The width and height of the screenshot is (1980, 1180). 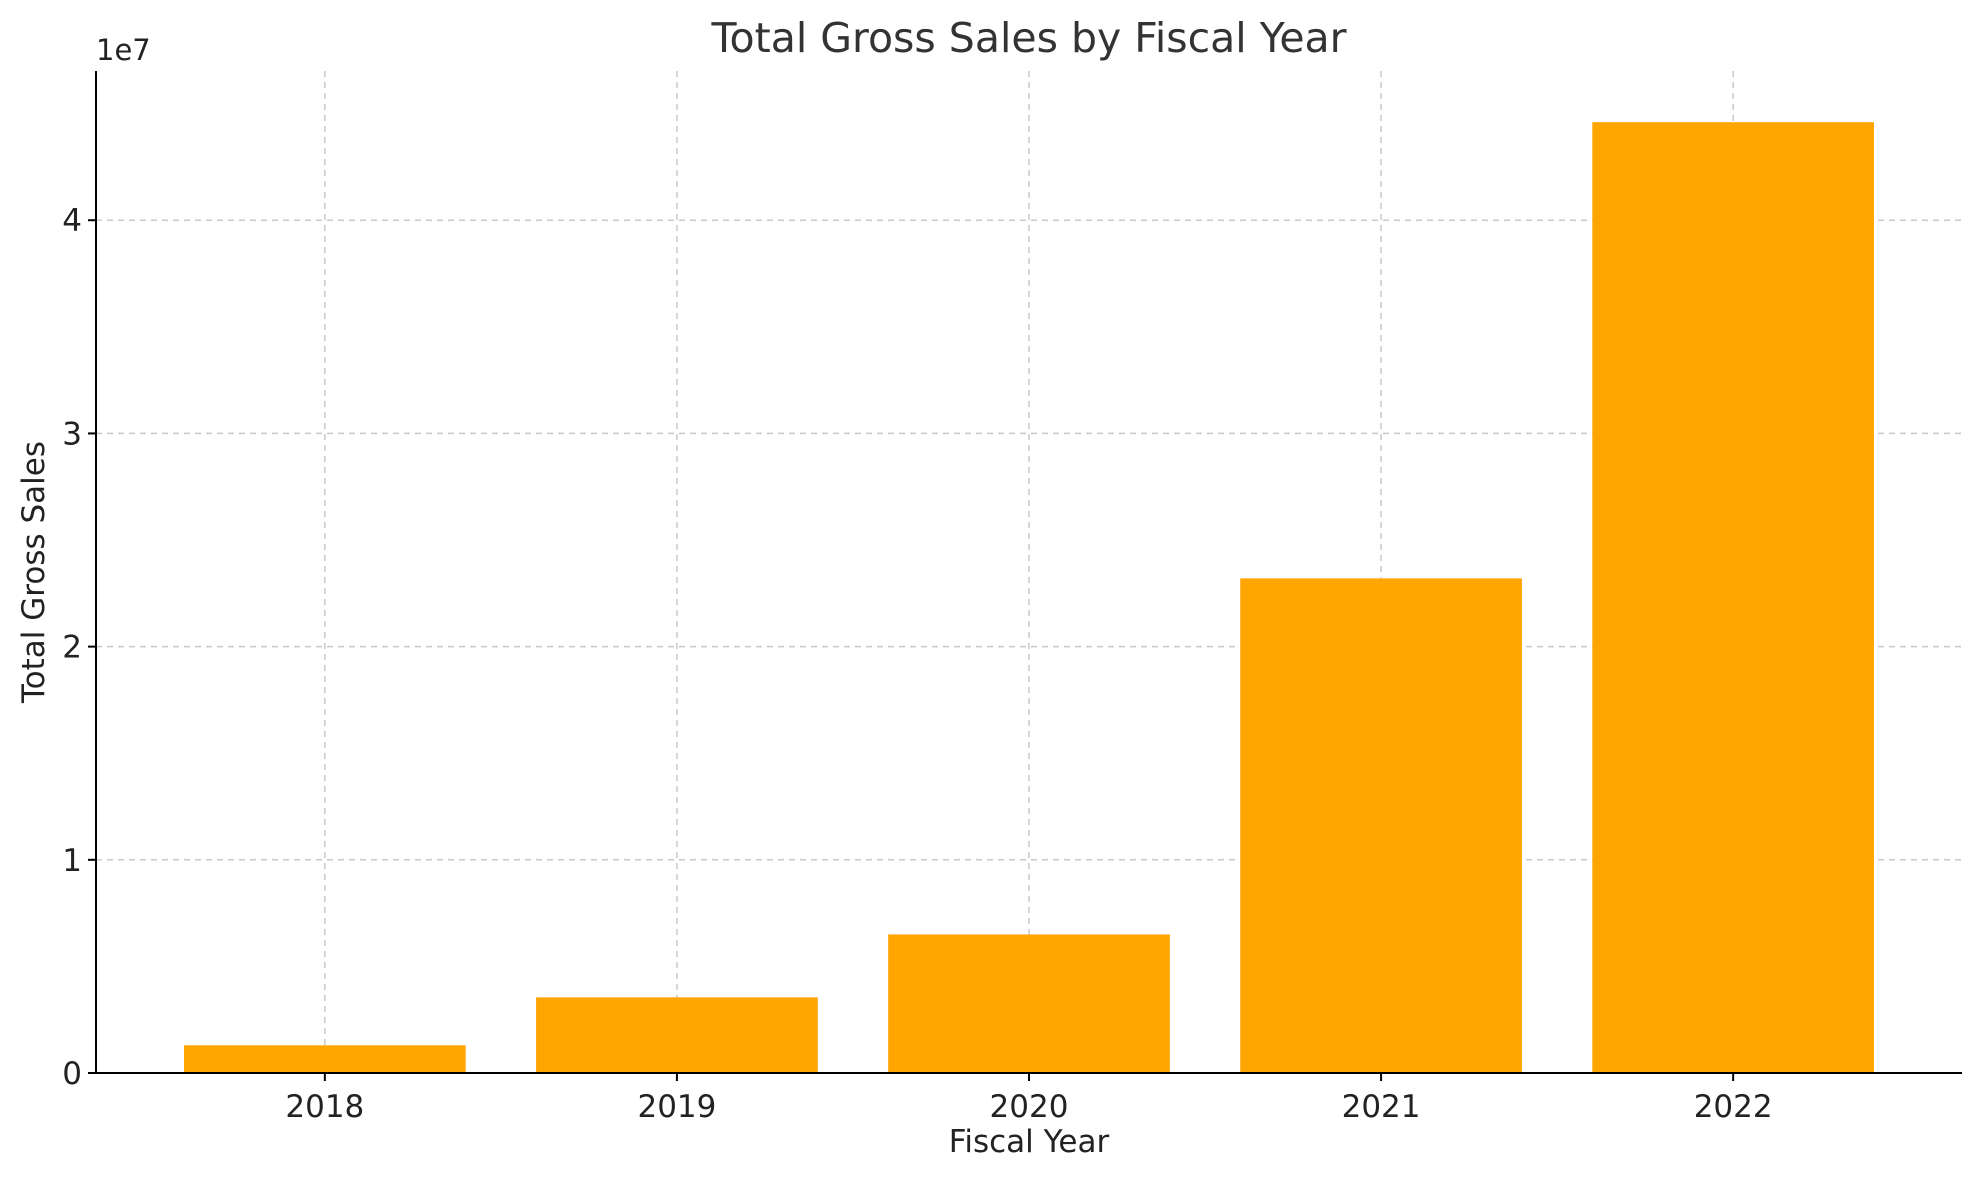 What do you see at coordinates (325, 1059) in the screenshot?
I see `bar-2018` at bounding box center [325, 1059].